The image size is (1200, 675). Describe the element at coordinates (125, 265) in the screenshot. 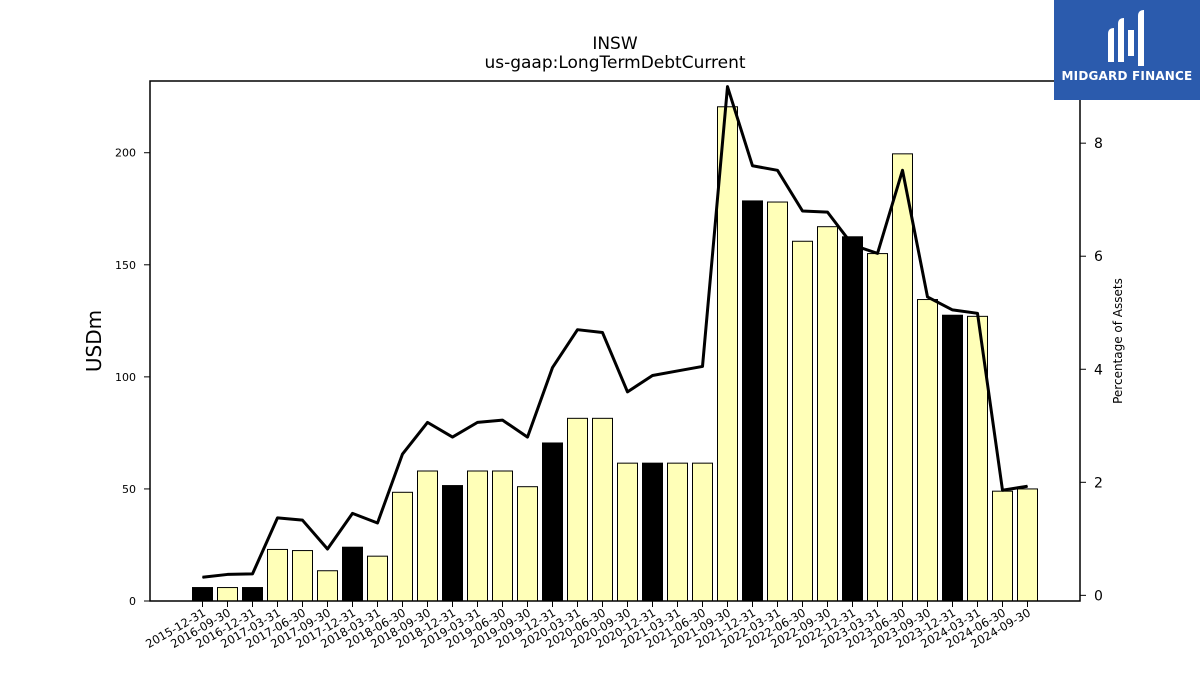

I see `y-tick-label: 150` at that location.